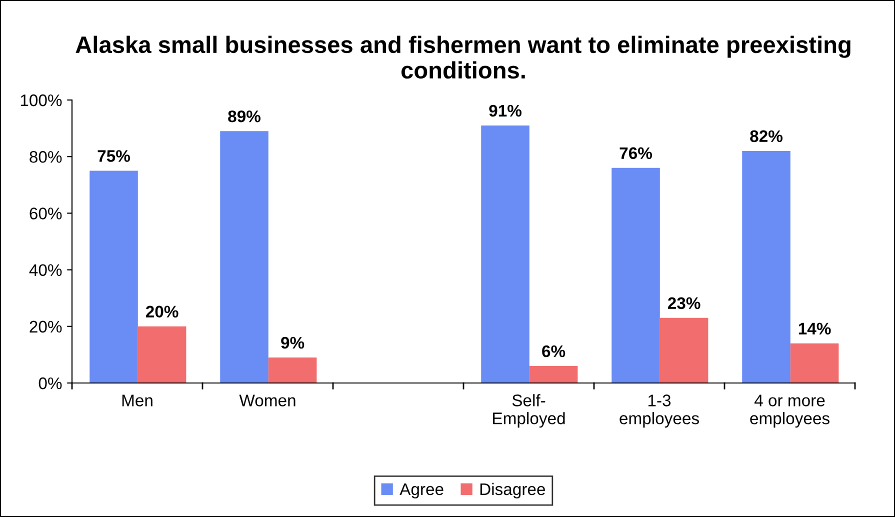 The image size is (895, 517). Describe the element at coordinates (45, 270) in the screenshot. I see `y-tick-label: 40%` at that location.